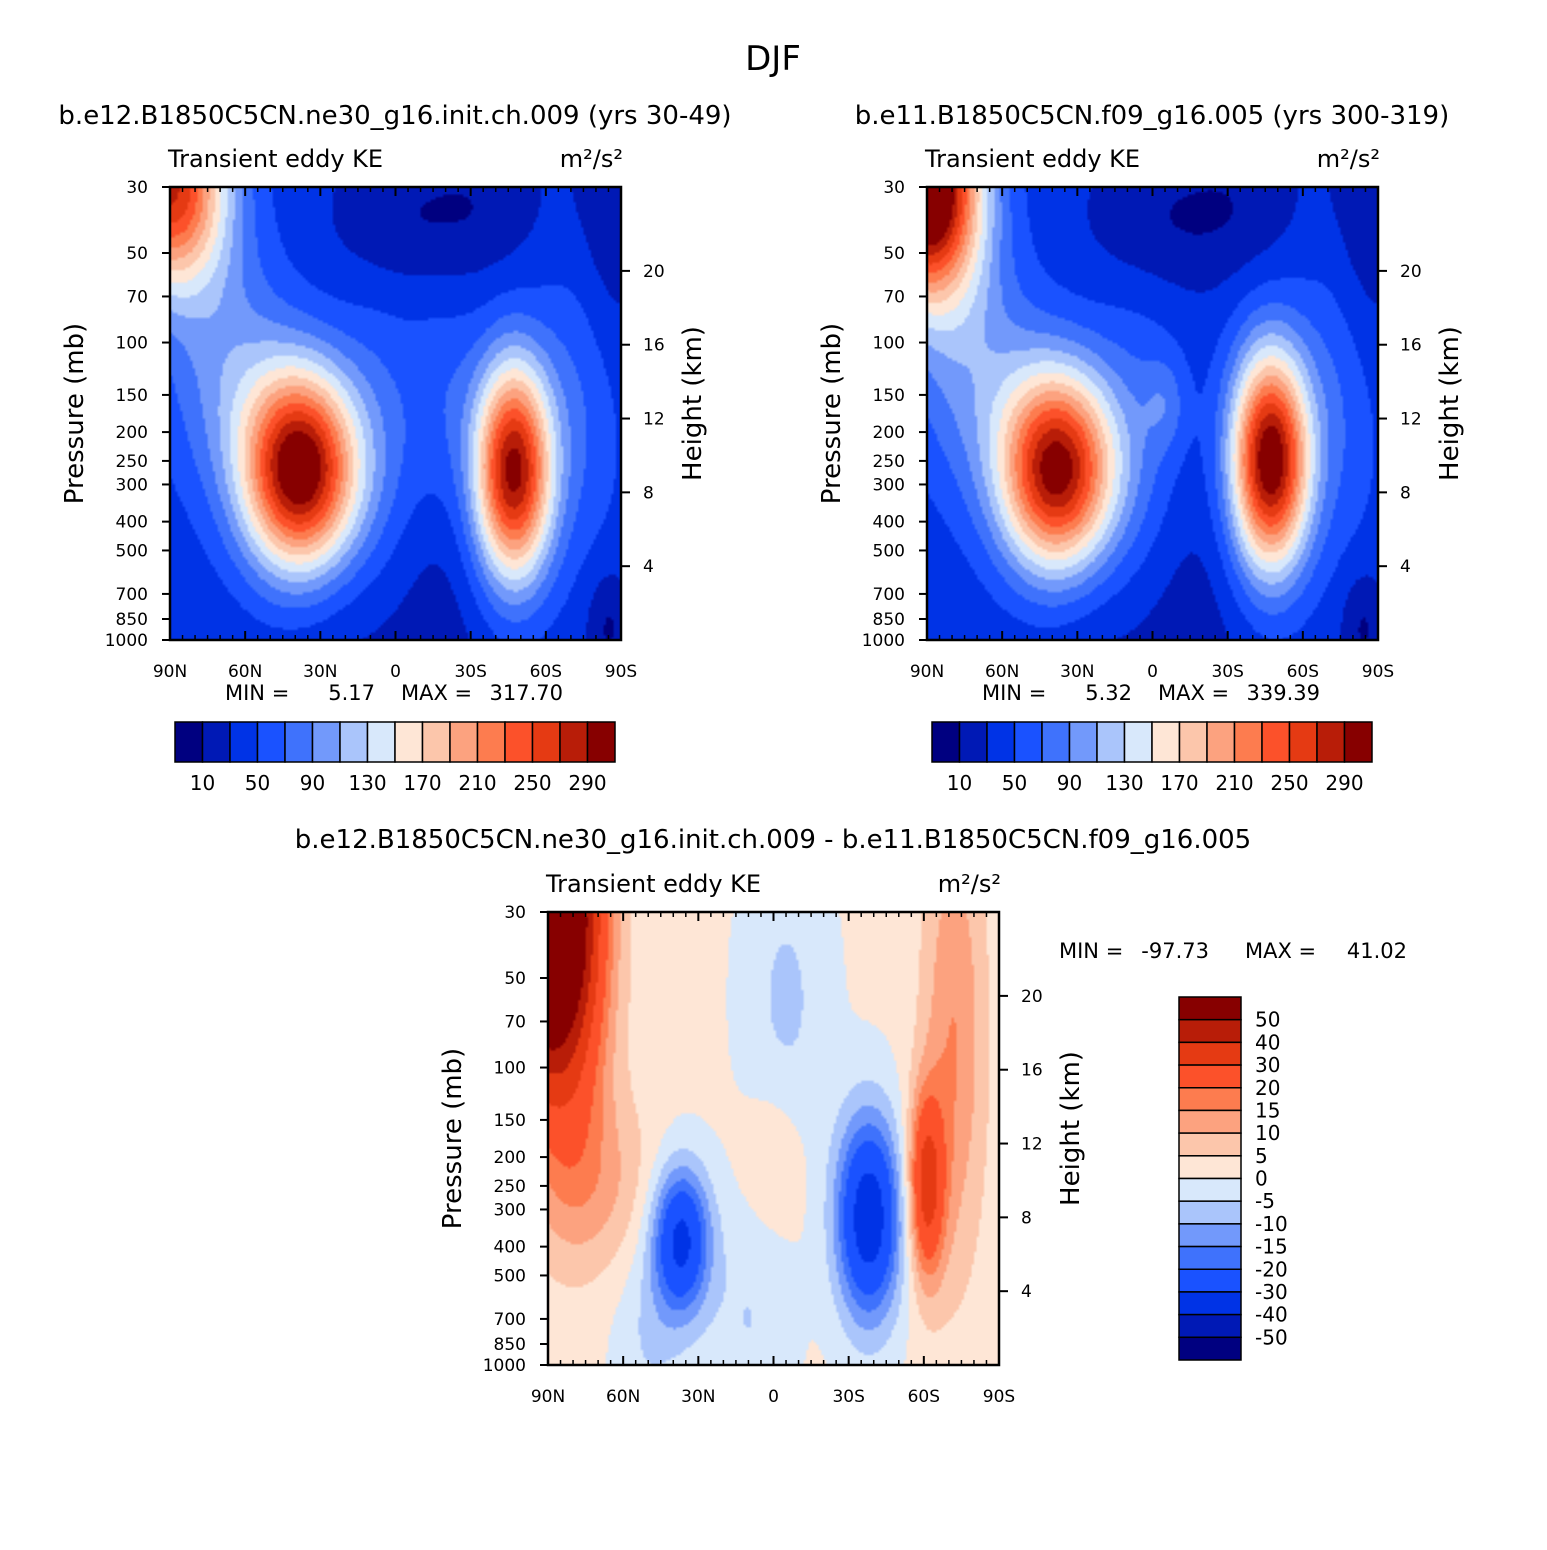 The image size is (1547, 1550). I want to click on colorbar-label: -40, so click(1271, 1315).